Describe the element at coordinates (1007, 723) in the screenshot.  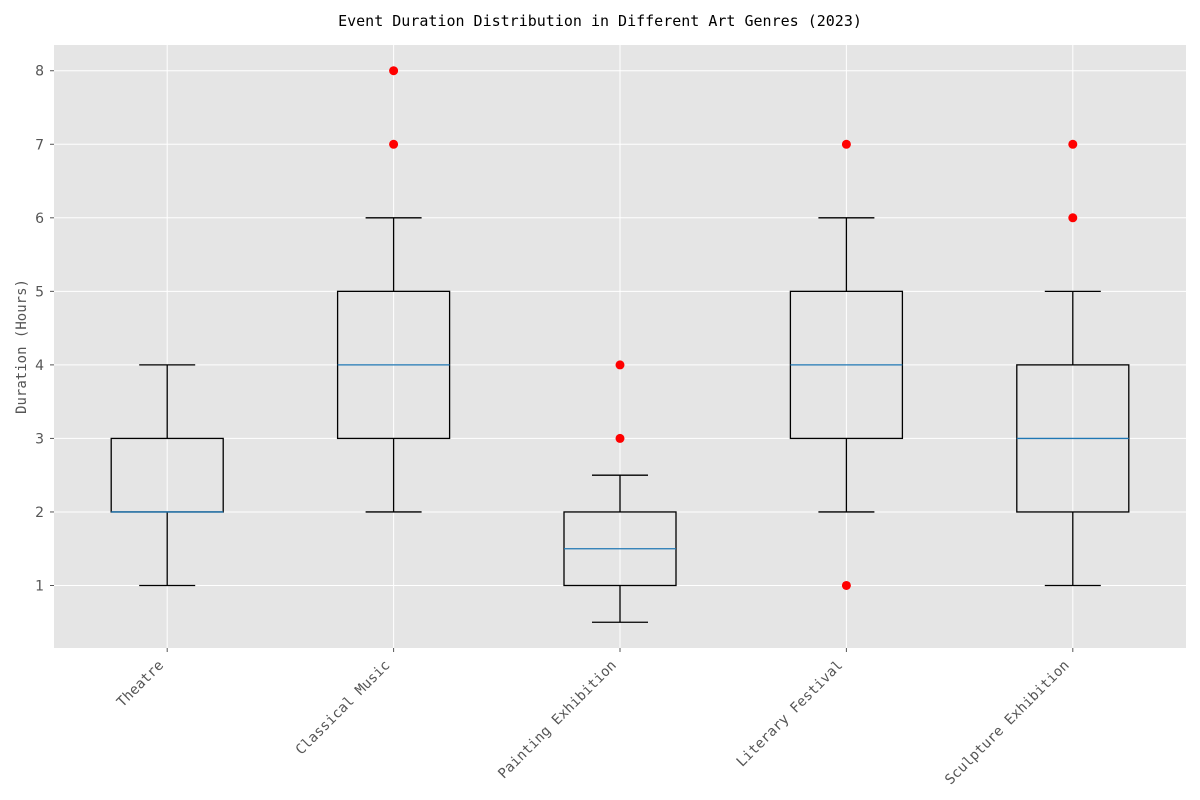
I see `x-tick-label: Sculpture Exhibition` at that location.